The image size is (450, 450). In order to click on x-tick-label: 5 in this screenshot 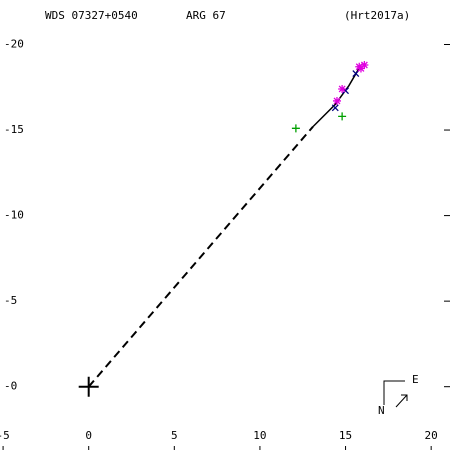, I will do `click(174, 435)`.